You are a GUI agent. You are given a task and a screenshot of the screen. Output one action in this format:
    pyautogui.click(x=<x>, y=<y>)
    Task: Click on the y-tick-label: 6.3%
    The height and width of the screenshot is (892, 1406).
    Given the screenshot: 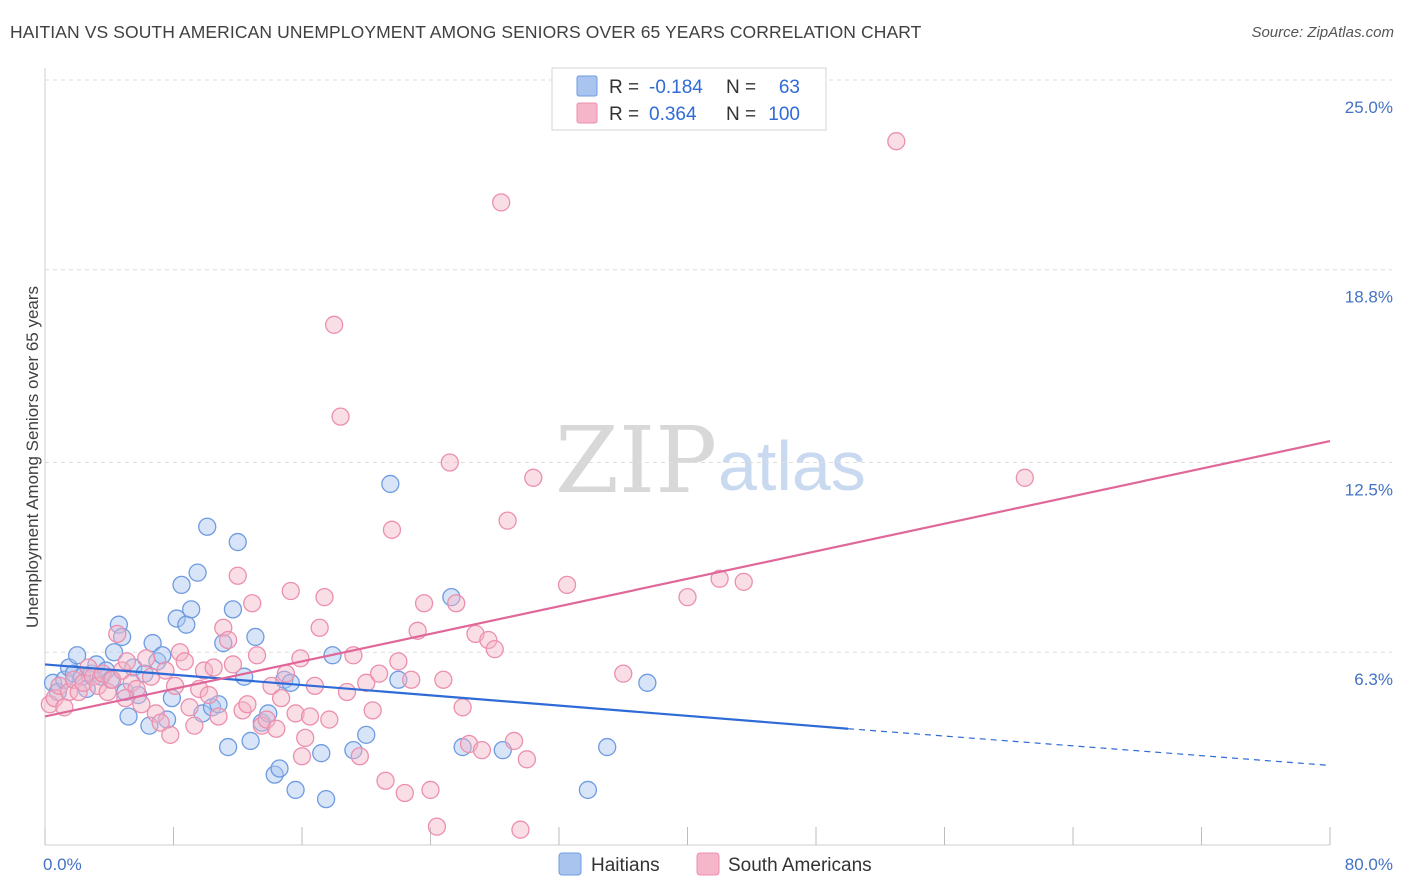 What is the action you would take?
    pyautogui.click(x=1373, y=679)
    